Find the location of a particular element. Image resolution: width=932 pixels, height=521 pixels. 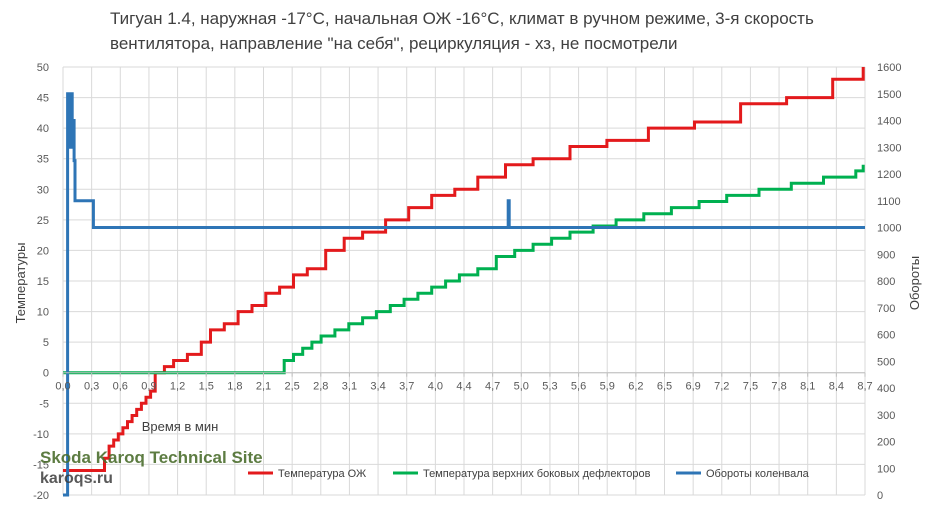

x-tick-label: 3,1 is located at coordinates (349, 387).